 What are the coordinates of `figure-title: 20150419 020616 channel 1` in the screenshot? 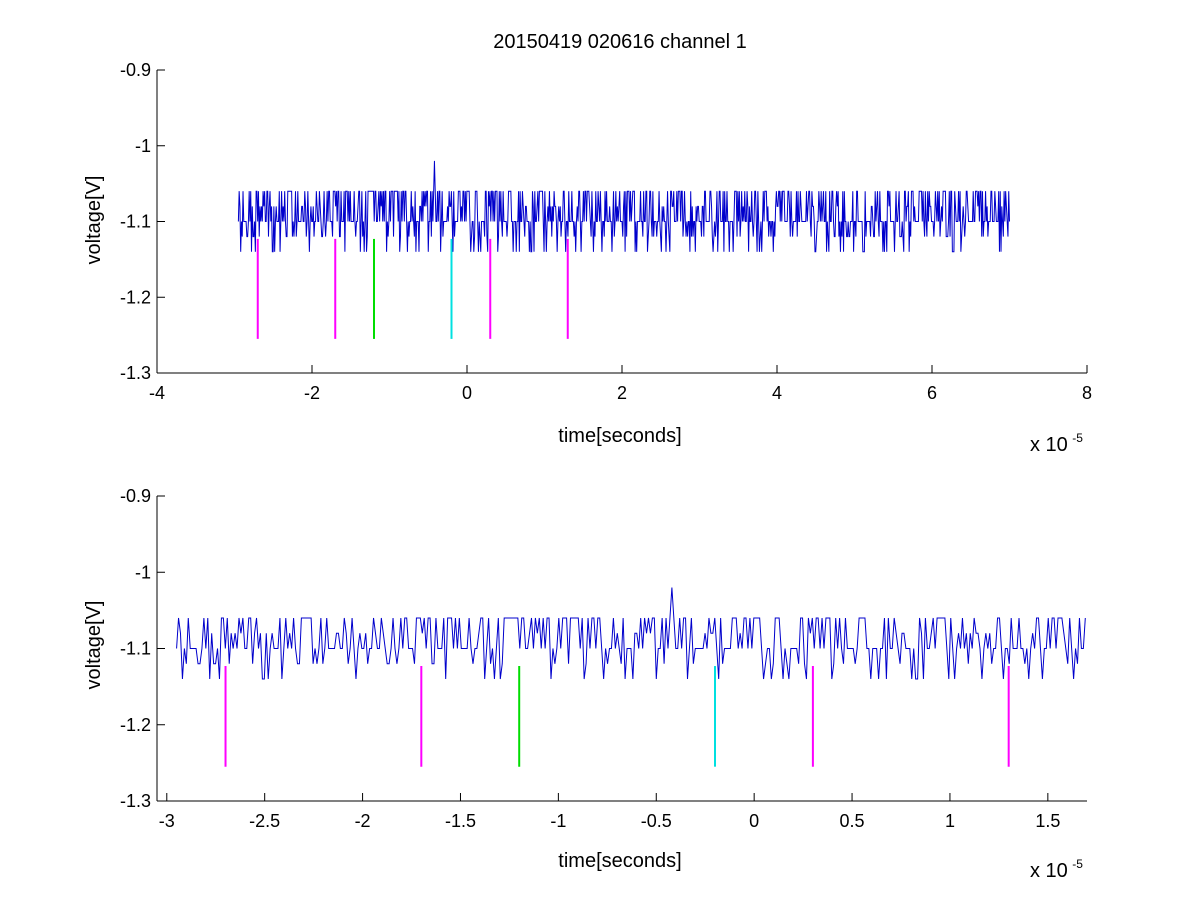 It's located at (620, 42).